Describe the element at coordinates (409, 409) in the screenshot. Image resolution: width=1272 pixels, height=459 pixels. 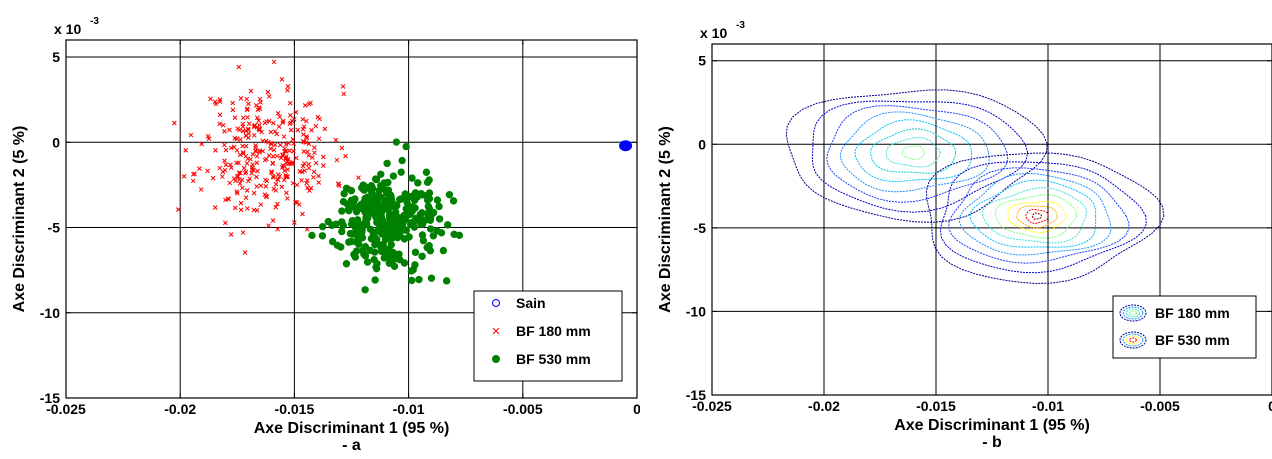
I see `x-tick-label: -0.01` at that location.